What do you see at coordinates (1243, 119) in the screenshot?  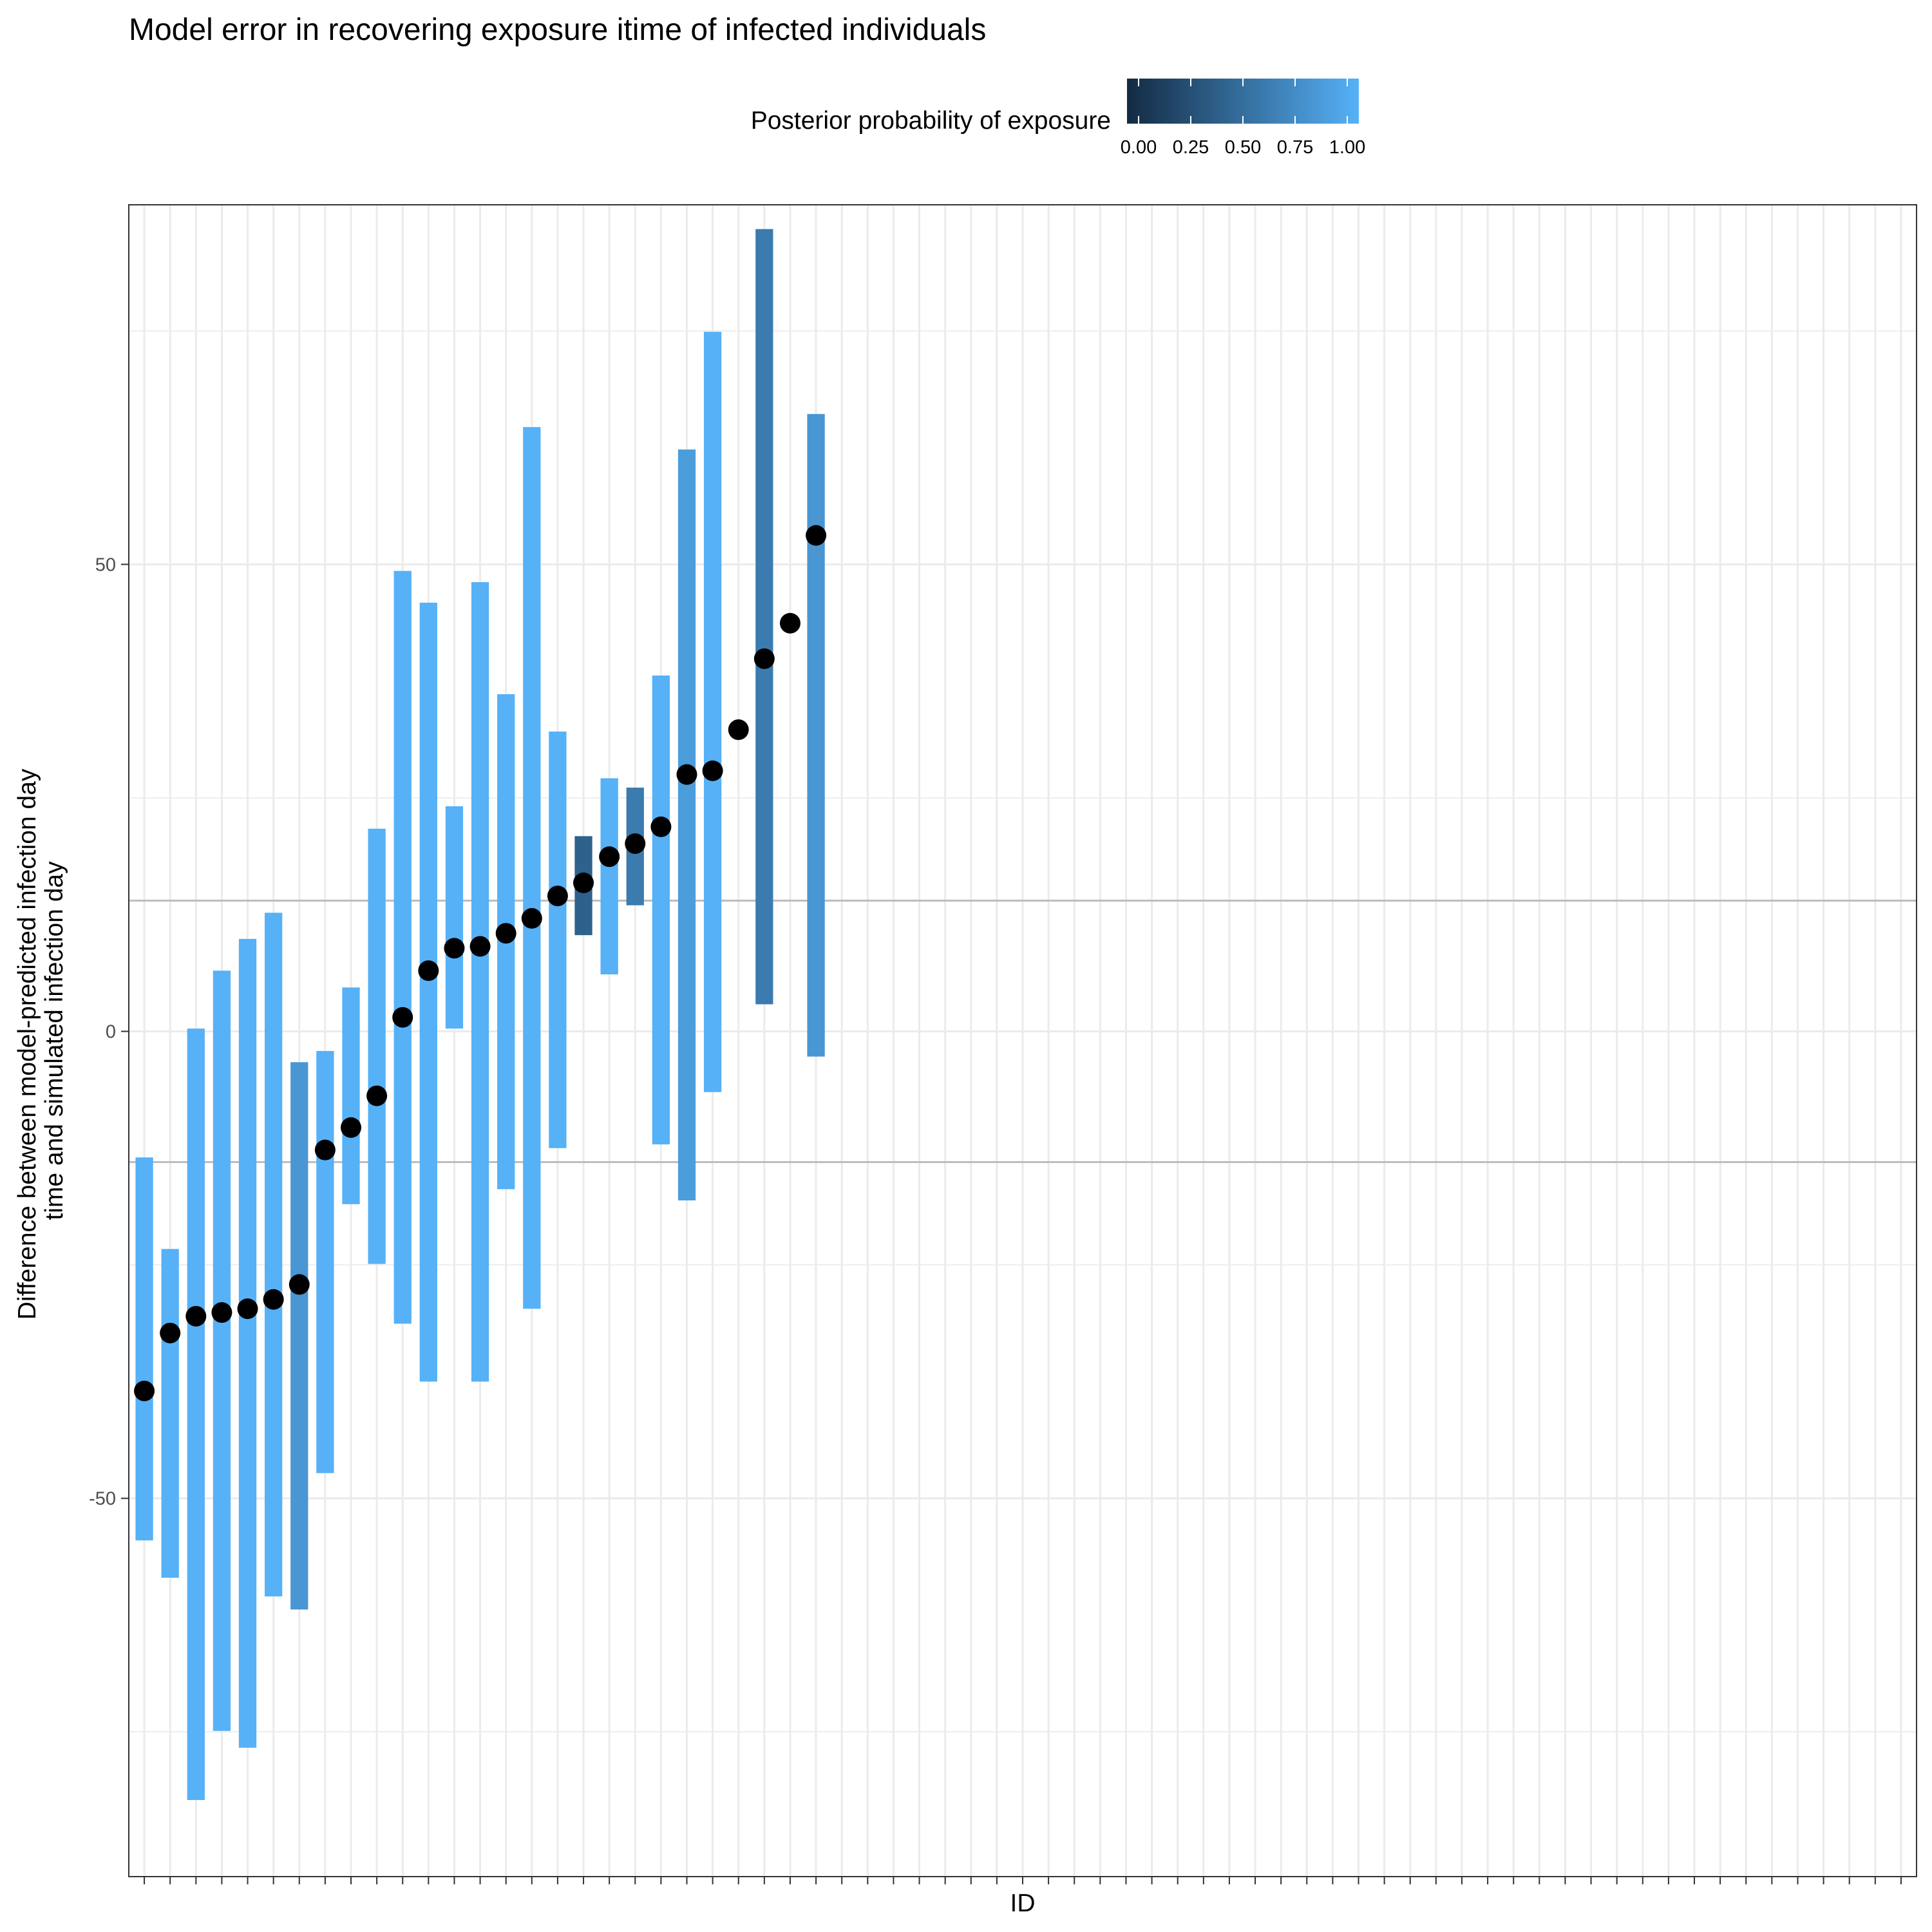 I see `legend-ticks: 0.00 0.25 0.50 0.75 1.00` at bounding box center [1243, 119].